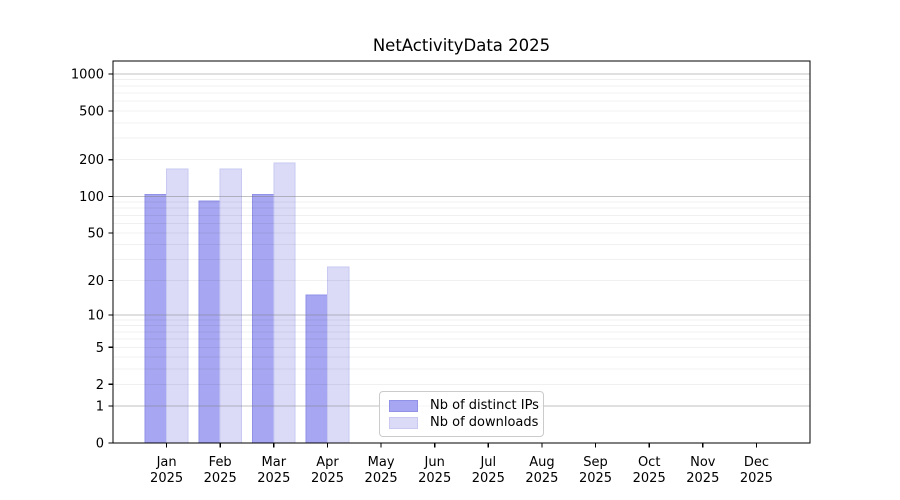 The height and width of the screenshot is (500, 900). Describe the element at coordinates (91, 197) in the screenshot. I see `y-tick-label-100: 100` at that location.